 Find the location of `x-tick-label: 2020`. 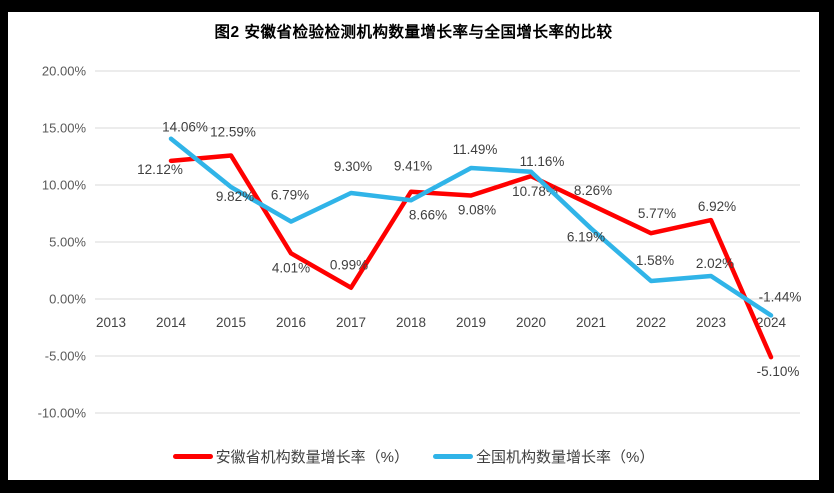

x-tick-label: 2020 is located at coordinates (531, 322).